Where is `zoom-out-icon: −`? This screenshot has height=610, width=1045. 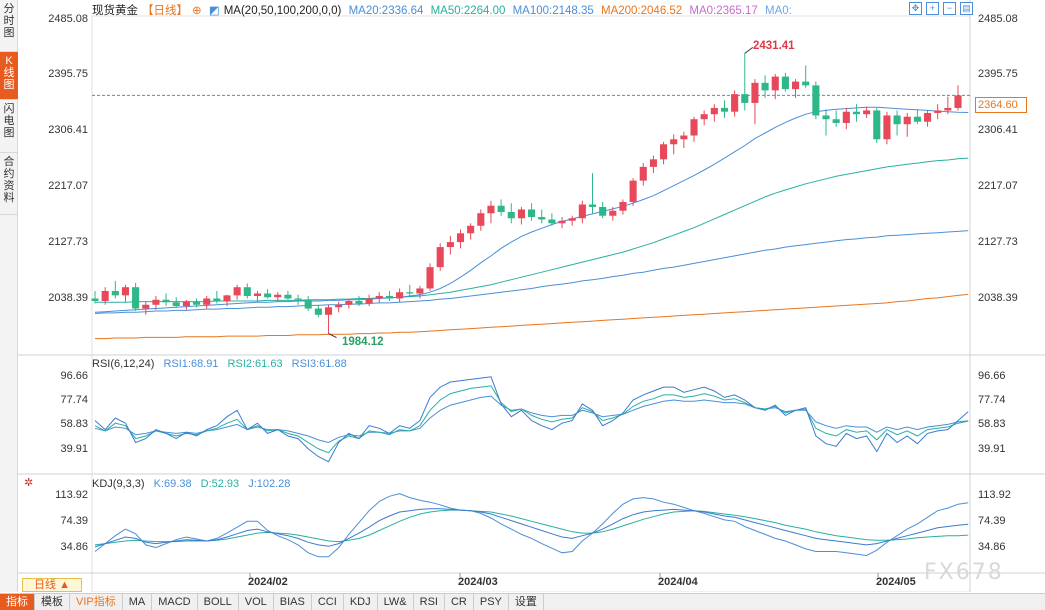 zoom-out-icon: − is located at coordinates (949, 8).